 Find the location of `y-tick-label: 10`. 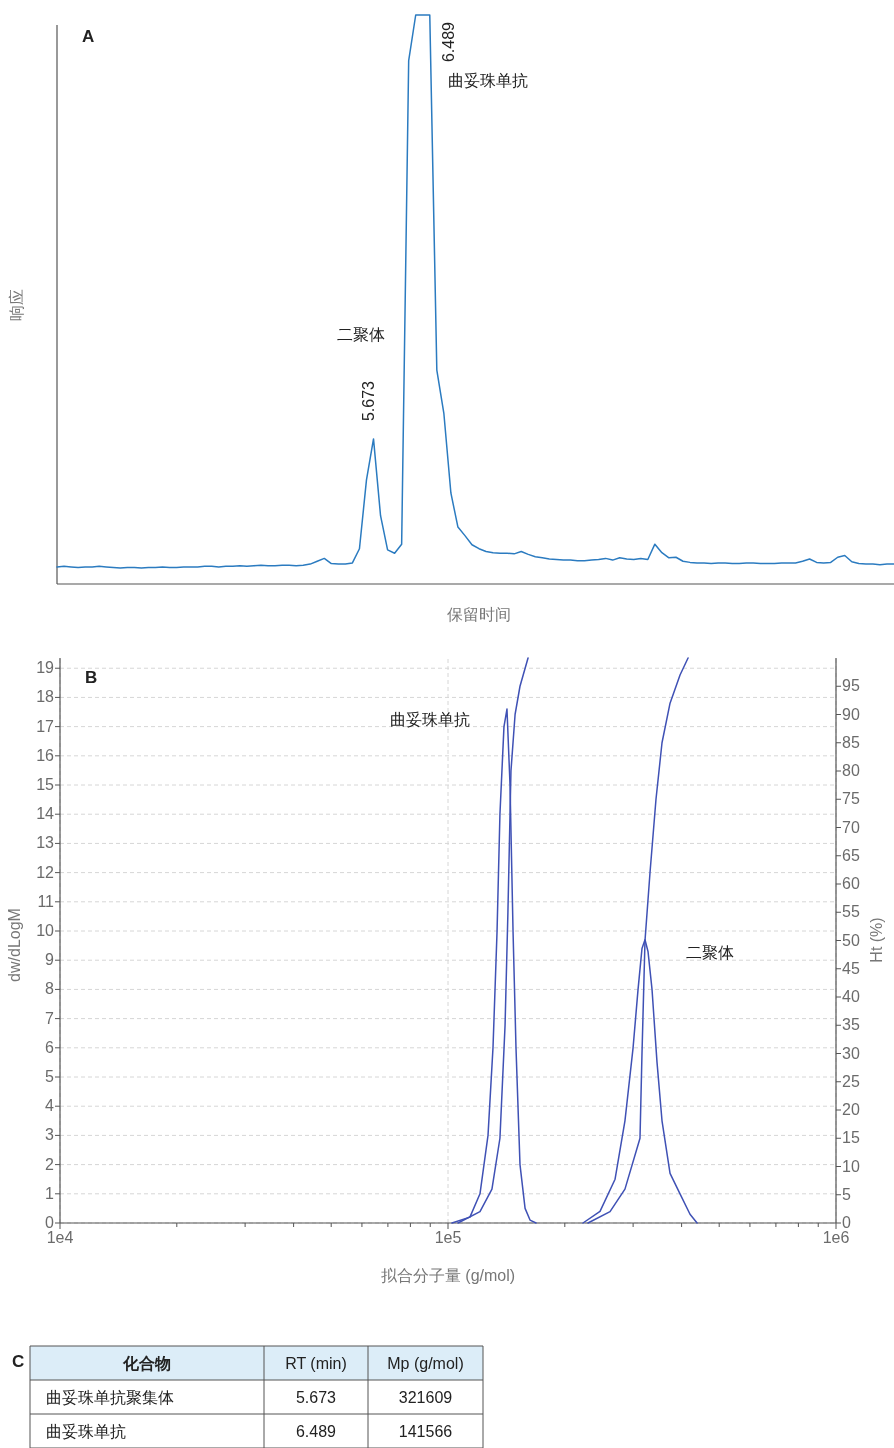

y-tick-label: 10 is located at coordinates (45, 931).